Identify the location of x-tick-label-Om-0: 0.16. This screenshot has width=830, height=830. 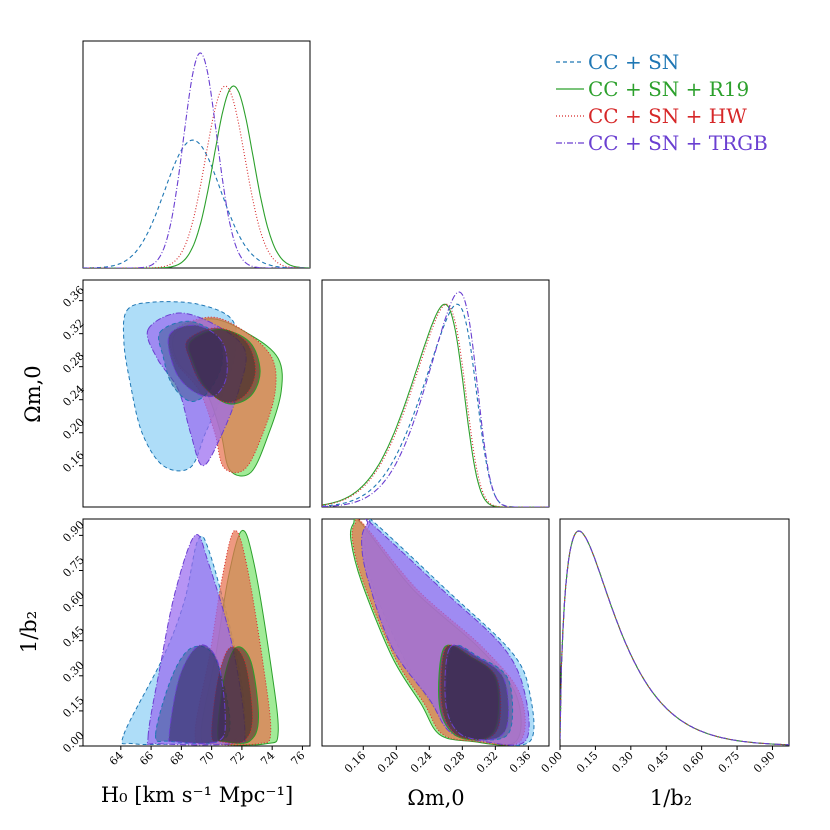
(355, 762).